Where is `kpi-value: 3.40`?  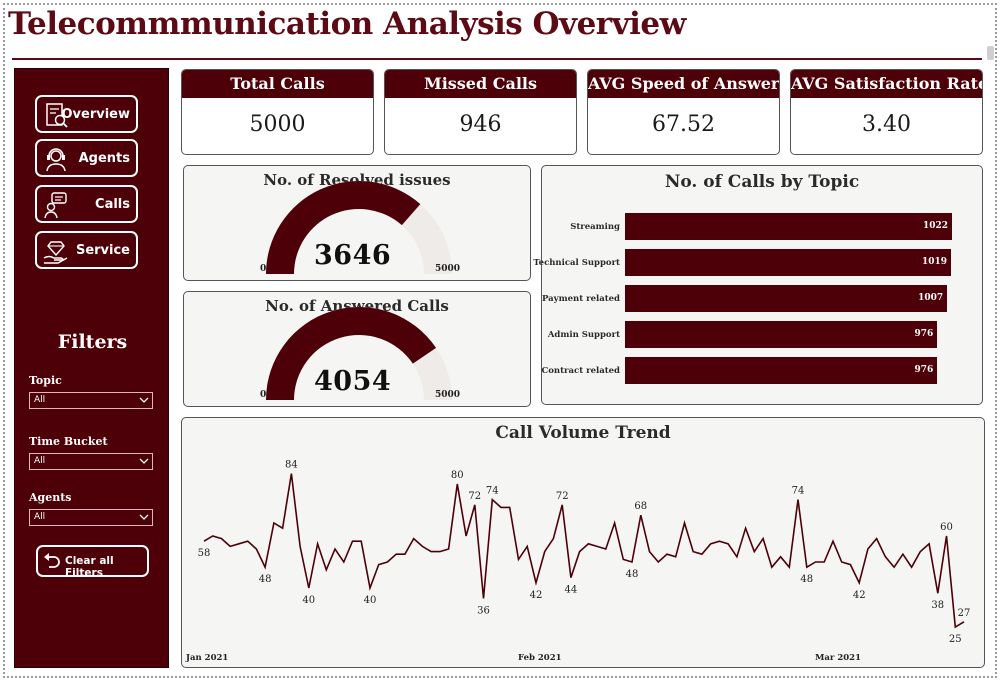
kpi-value: 3.40 is located at coordinates (886, 124).